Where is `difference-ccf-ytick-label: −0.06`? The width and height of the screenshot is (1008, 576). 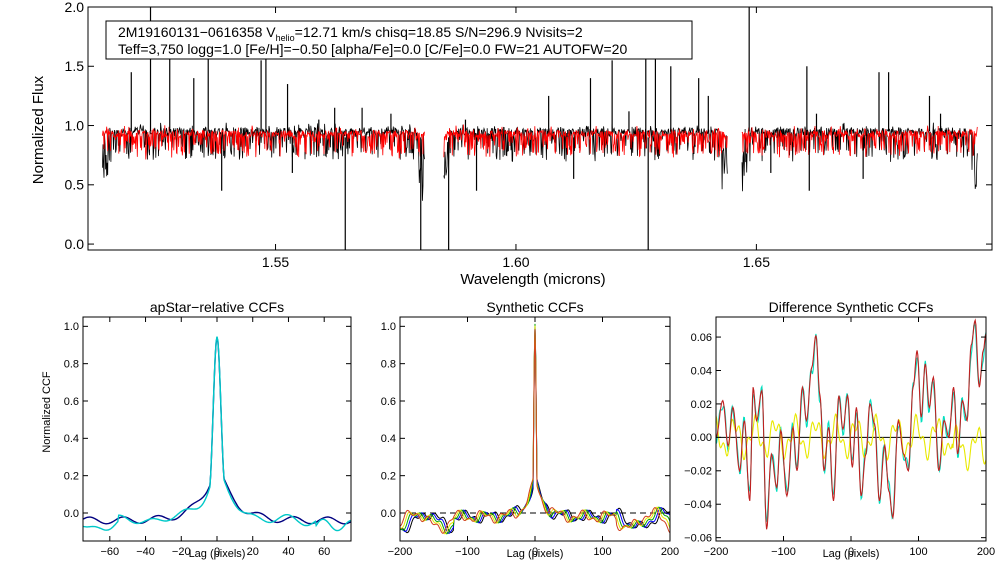 difference-ccf-ytick-label: −0.06 is located at coordinates (698, 539).